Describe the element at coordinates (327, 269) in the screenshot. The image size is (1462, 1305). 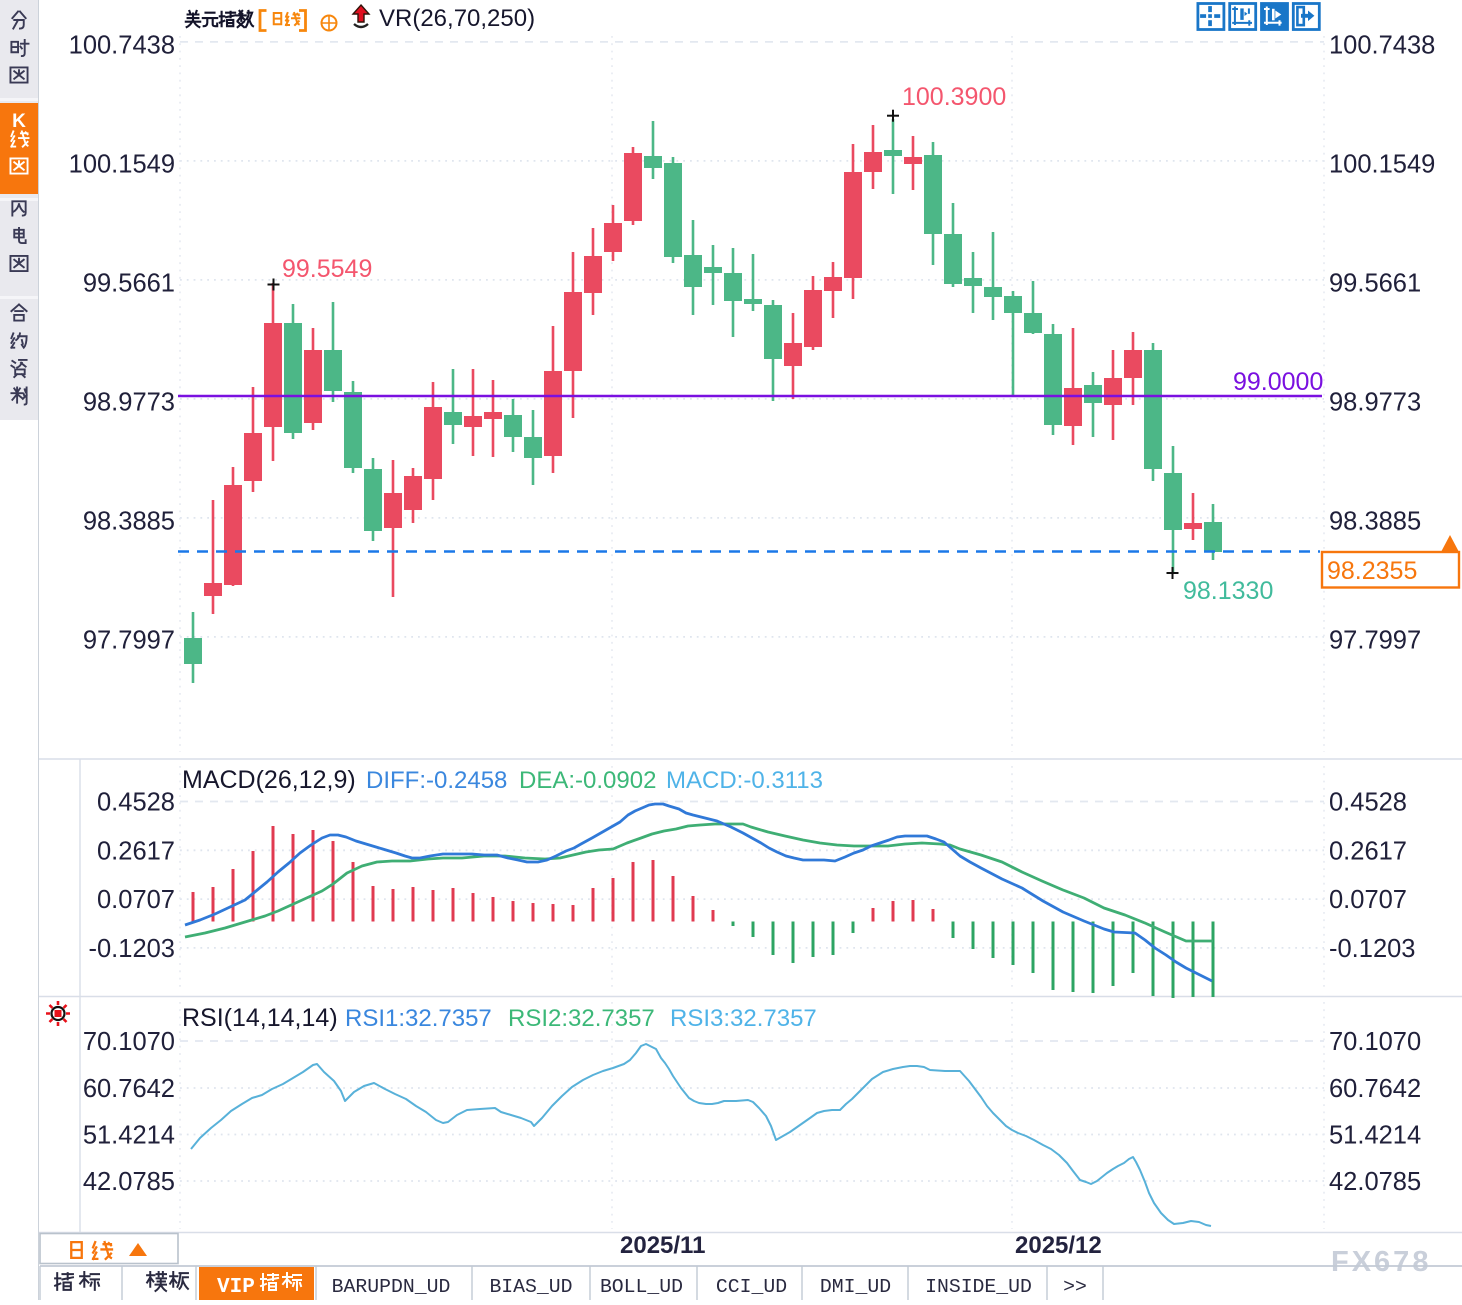
I see `svg-text: 99.5549` at that location.